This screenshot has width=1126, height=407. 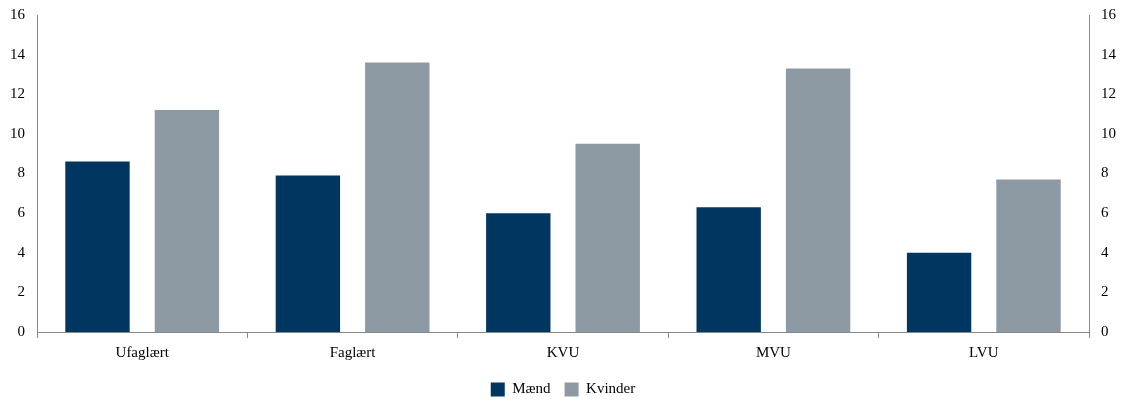 I want to click on y2-tick-label: 4, so click(x=1105, y=251).